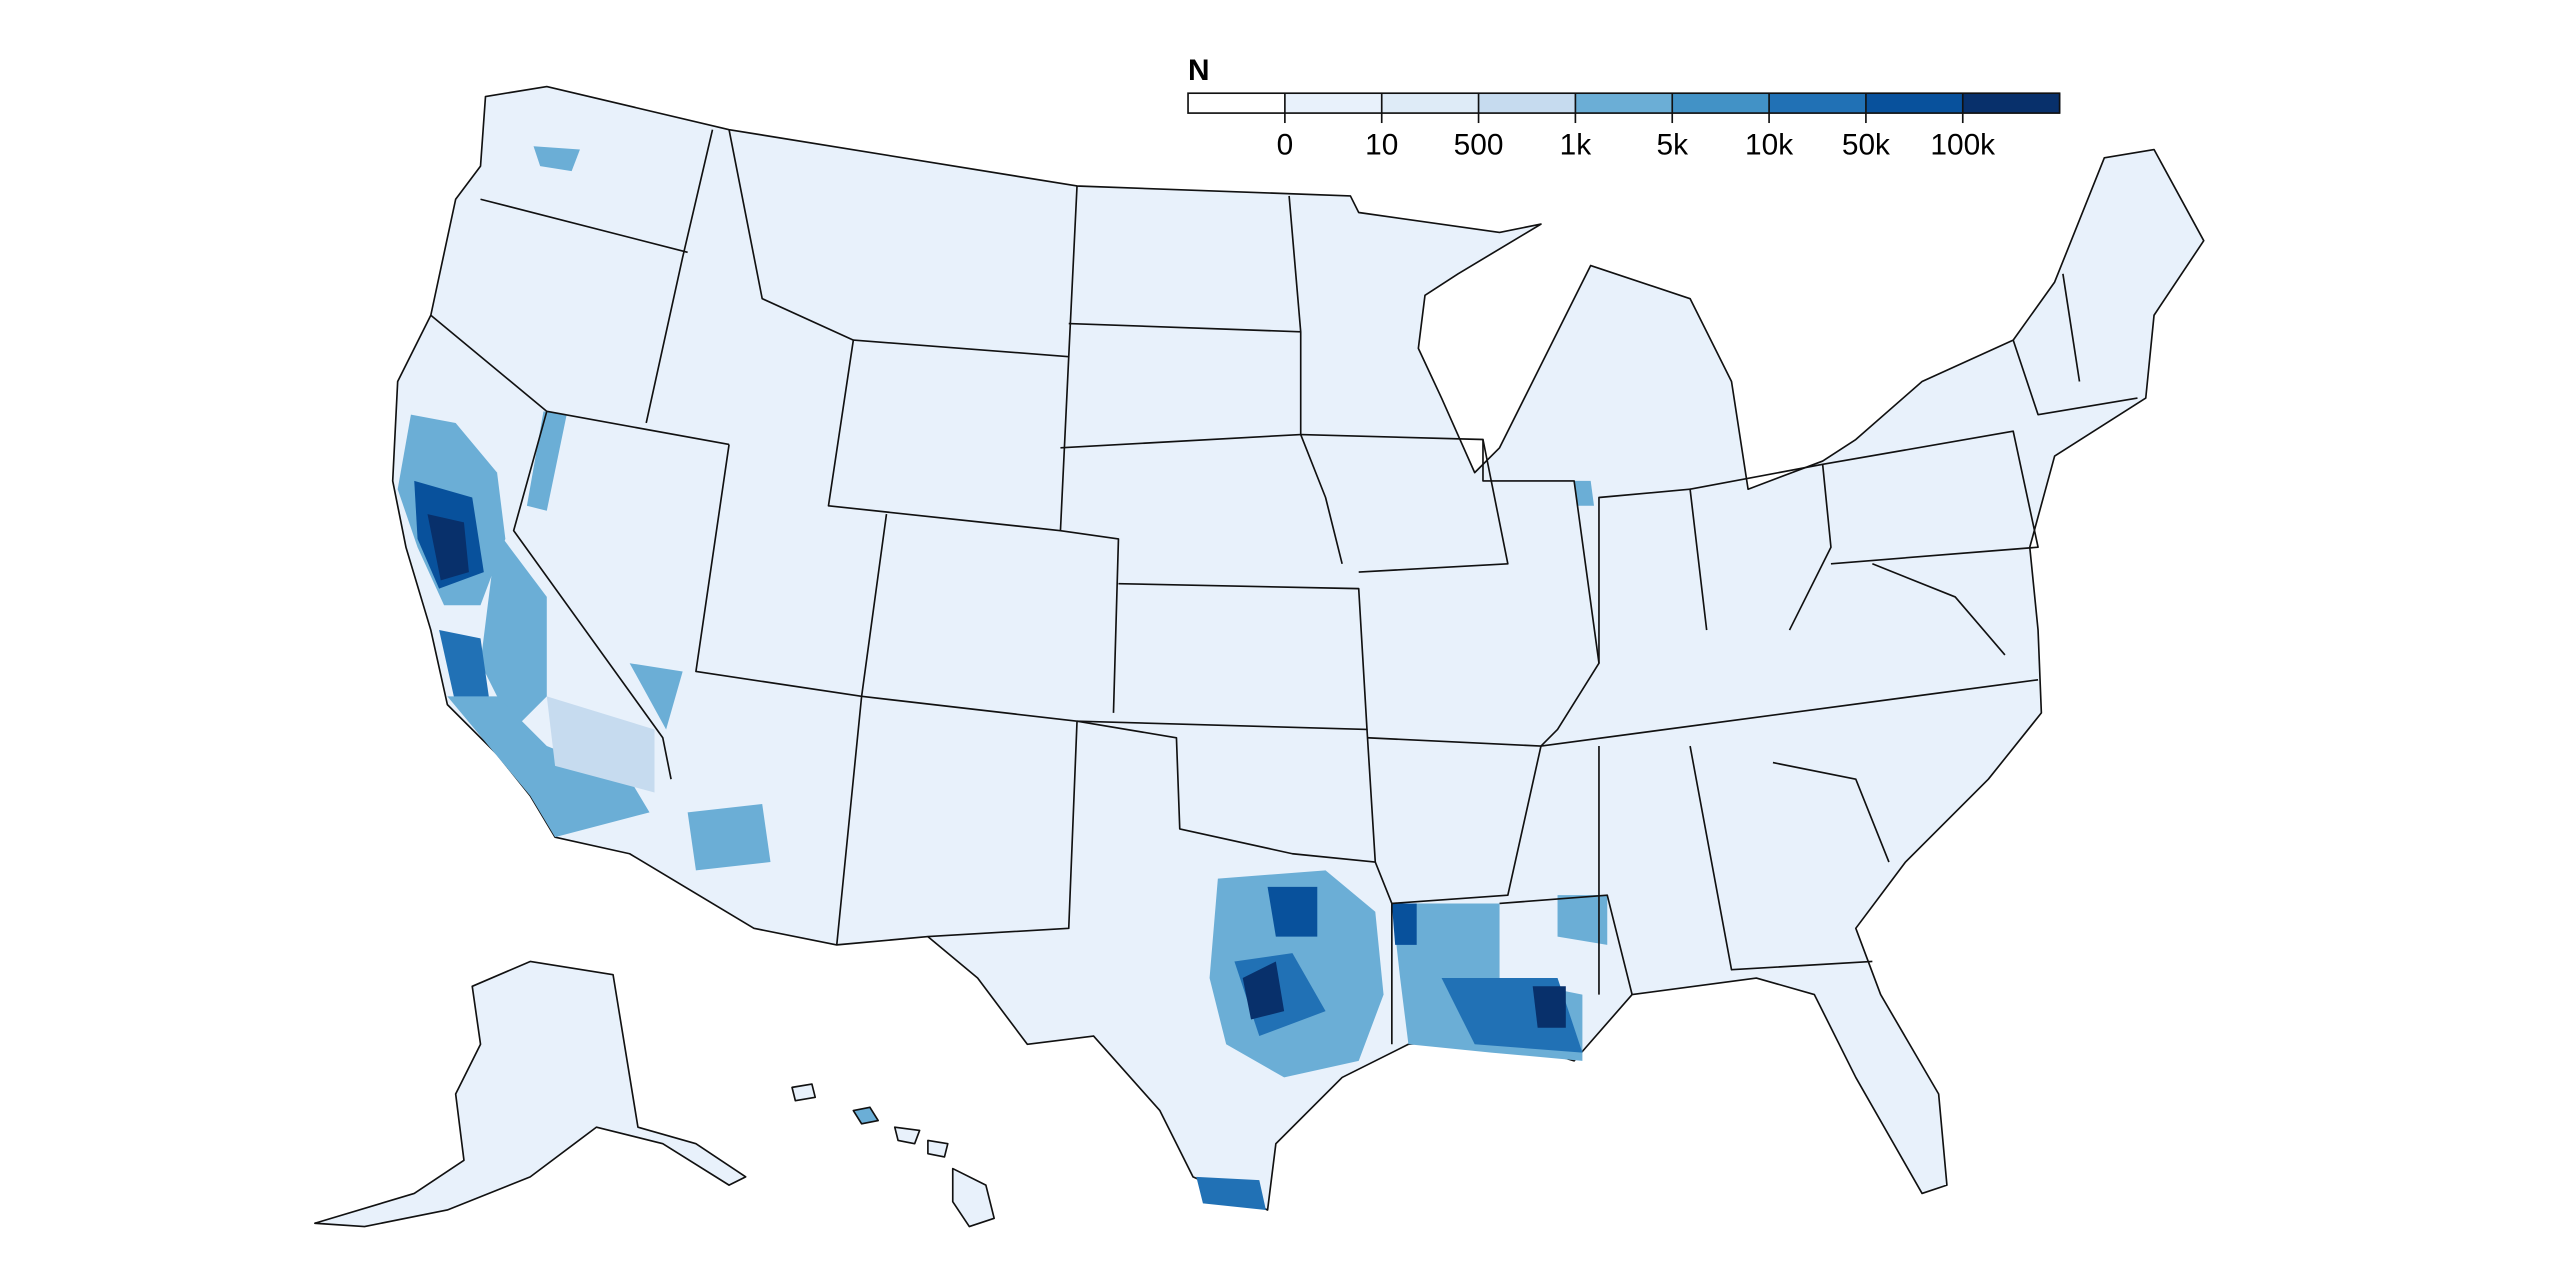  I want to click on legend-label: 10k, so click(1769, 145).